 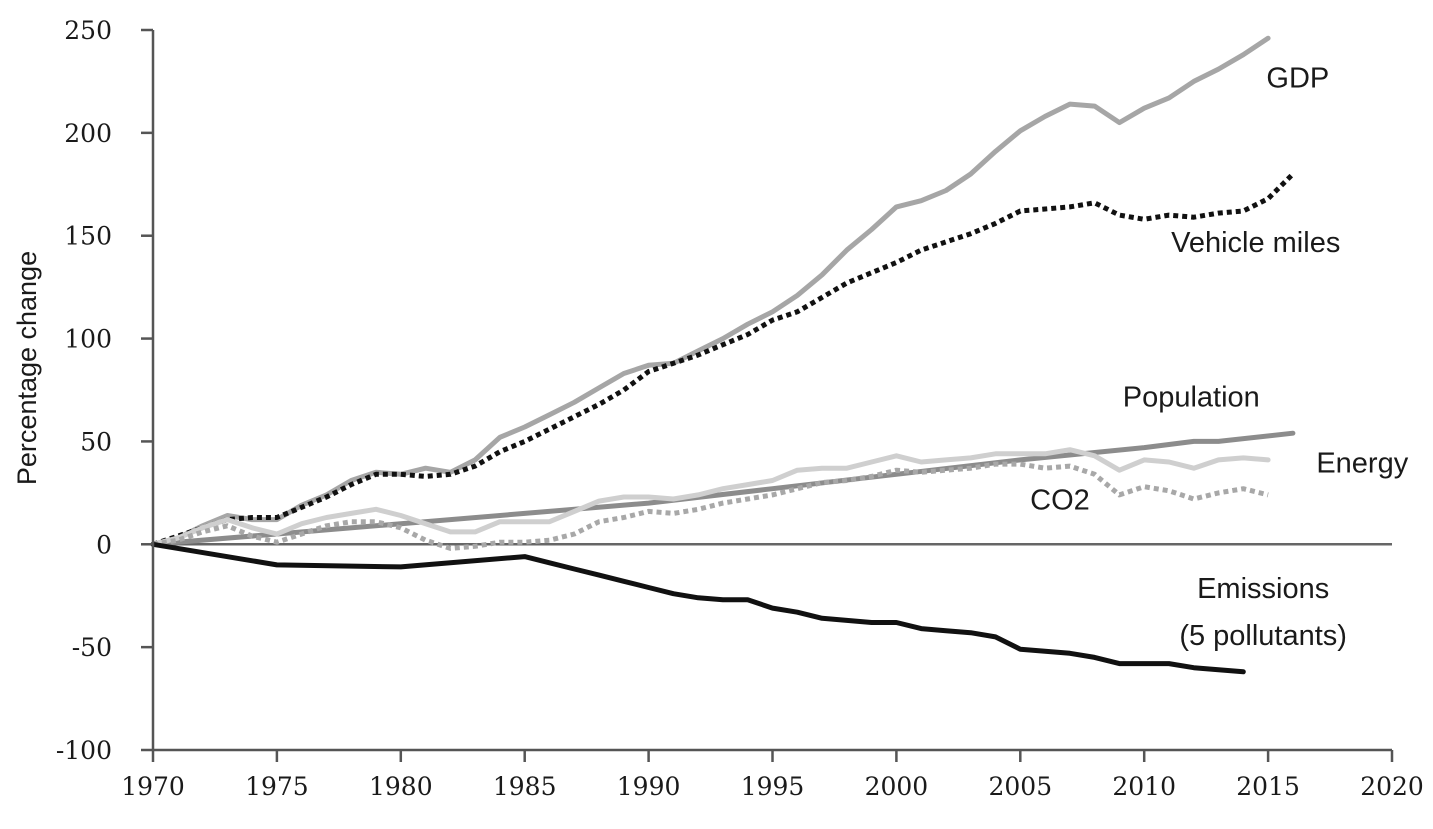 I want to click on y-tick-label-5: 0, so click(x=104, y=544).